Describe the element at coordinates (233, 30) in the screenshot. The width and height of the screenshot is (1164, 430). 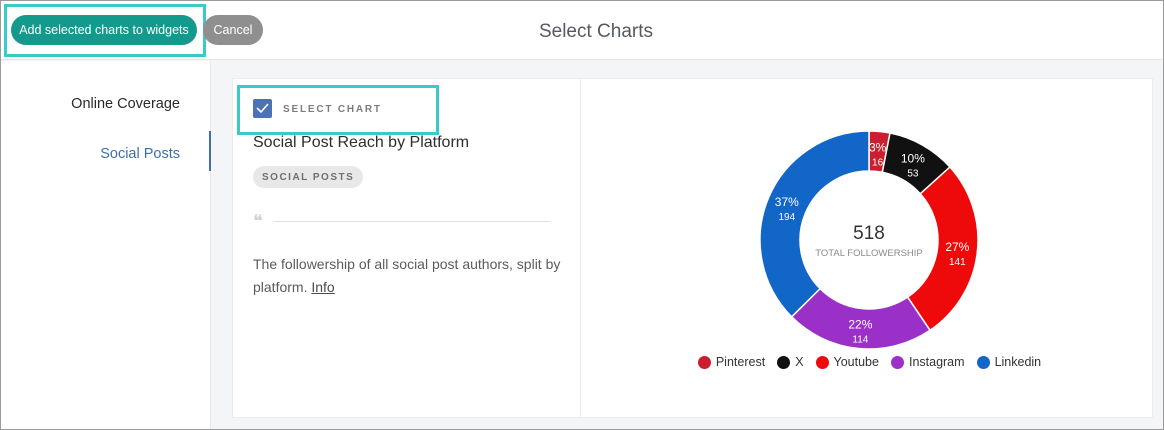
I see `cancel-button: Cancel` at that location.